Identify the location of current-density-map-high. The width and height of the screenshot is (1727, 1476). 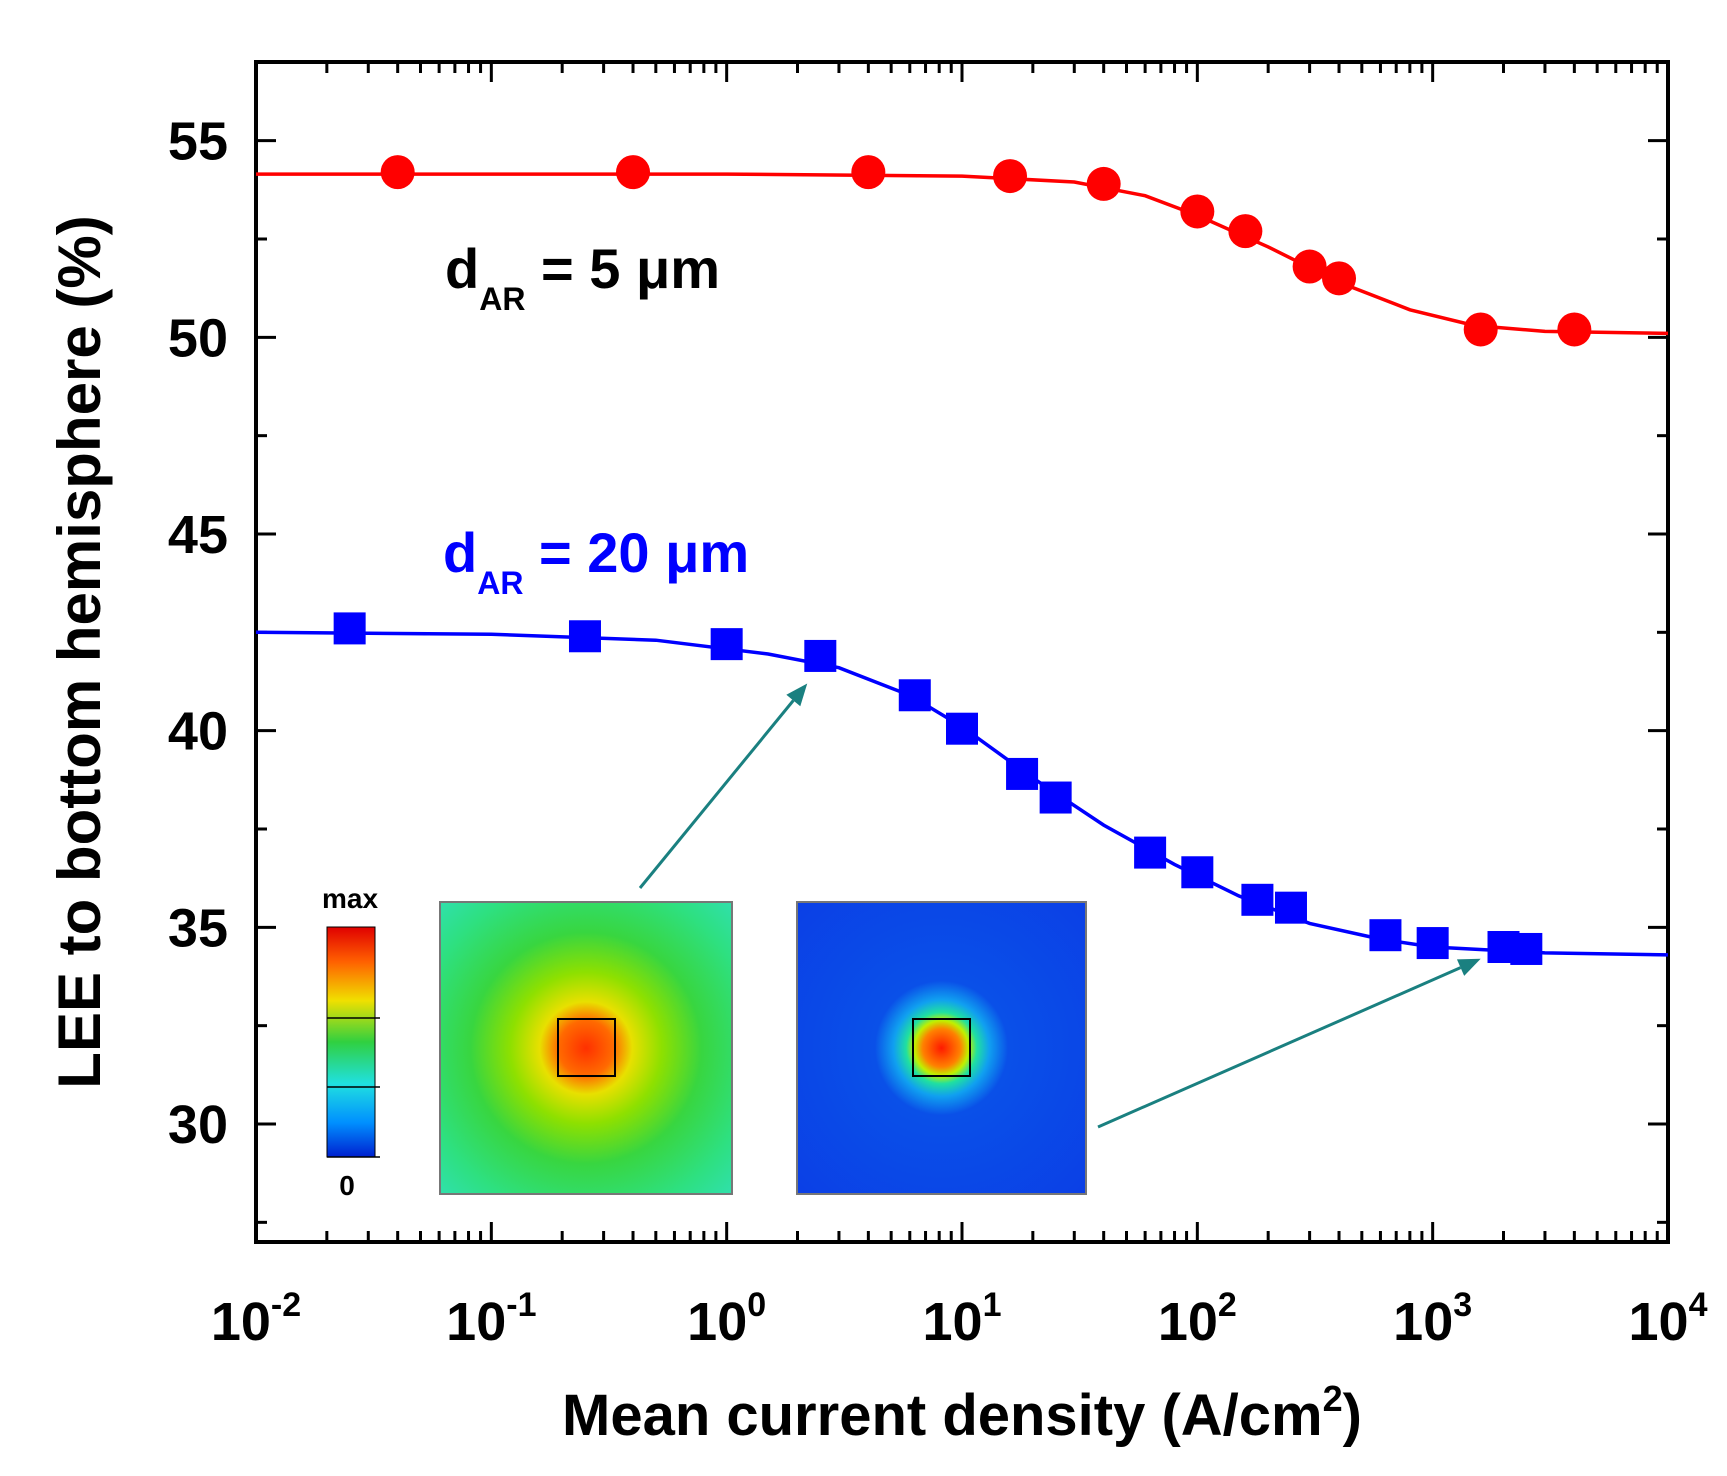
(941, 1048).